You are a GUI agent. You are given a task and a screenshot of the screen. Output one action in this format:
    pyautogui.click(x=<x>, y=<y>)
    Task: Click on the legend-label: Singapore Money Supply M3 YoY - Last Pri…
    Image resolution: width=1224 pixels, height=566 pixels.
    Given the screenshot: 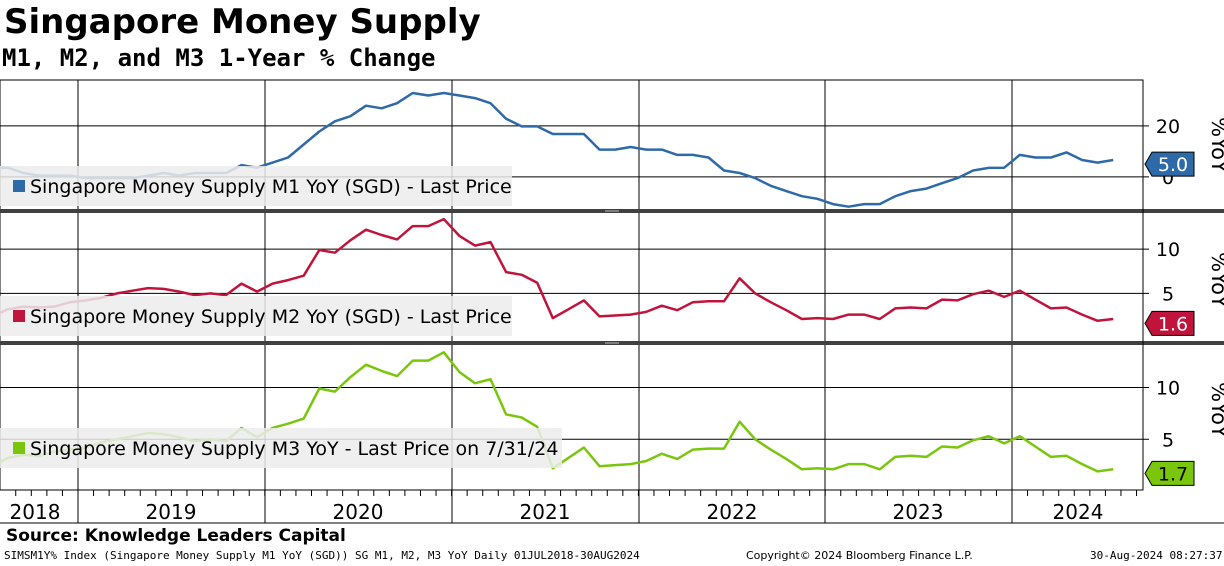 What is the action you would take?
    pyautogui.click(x=294, y=449)
    